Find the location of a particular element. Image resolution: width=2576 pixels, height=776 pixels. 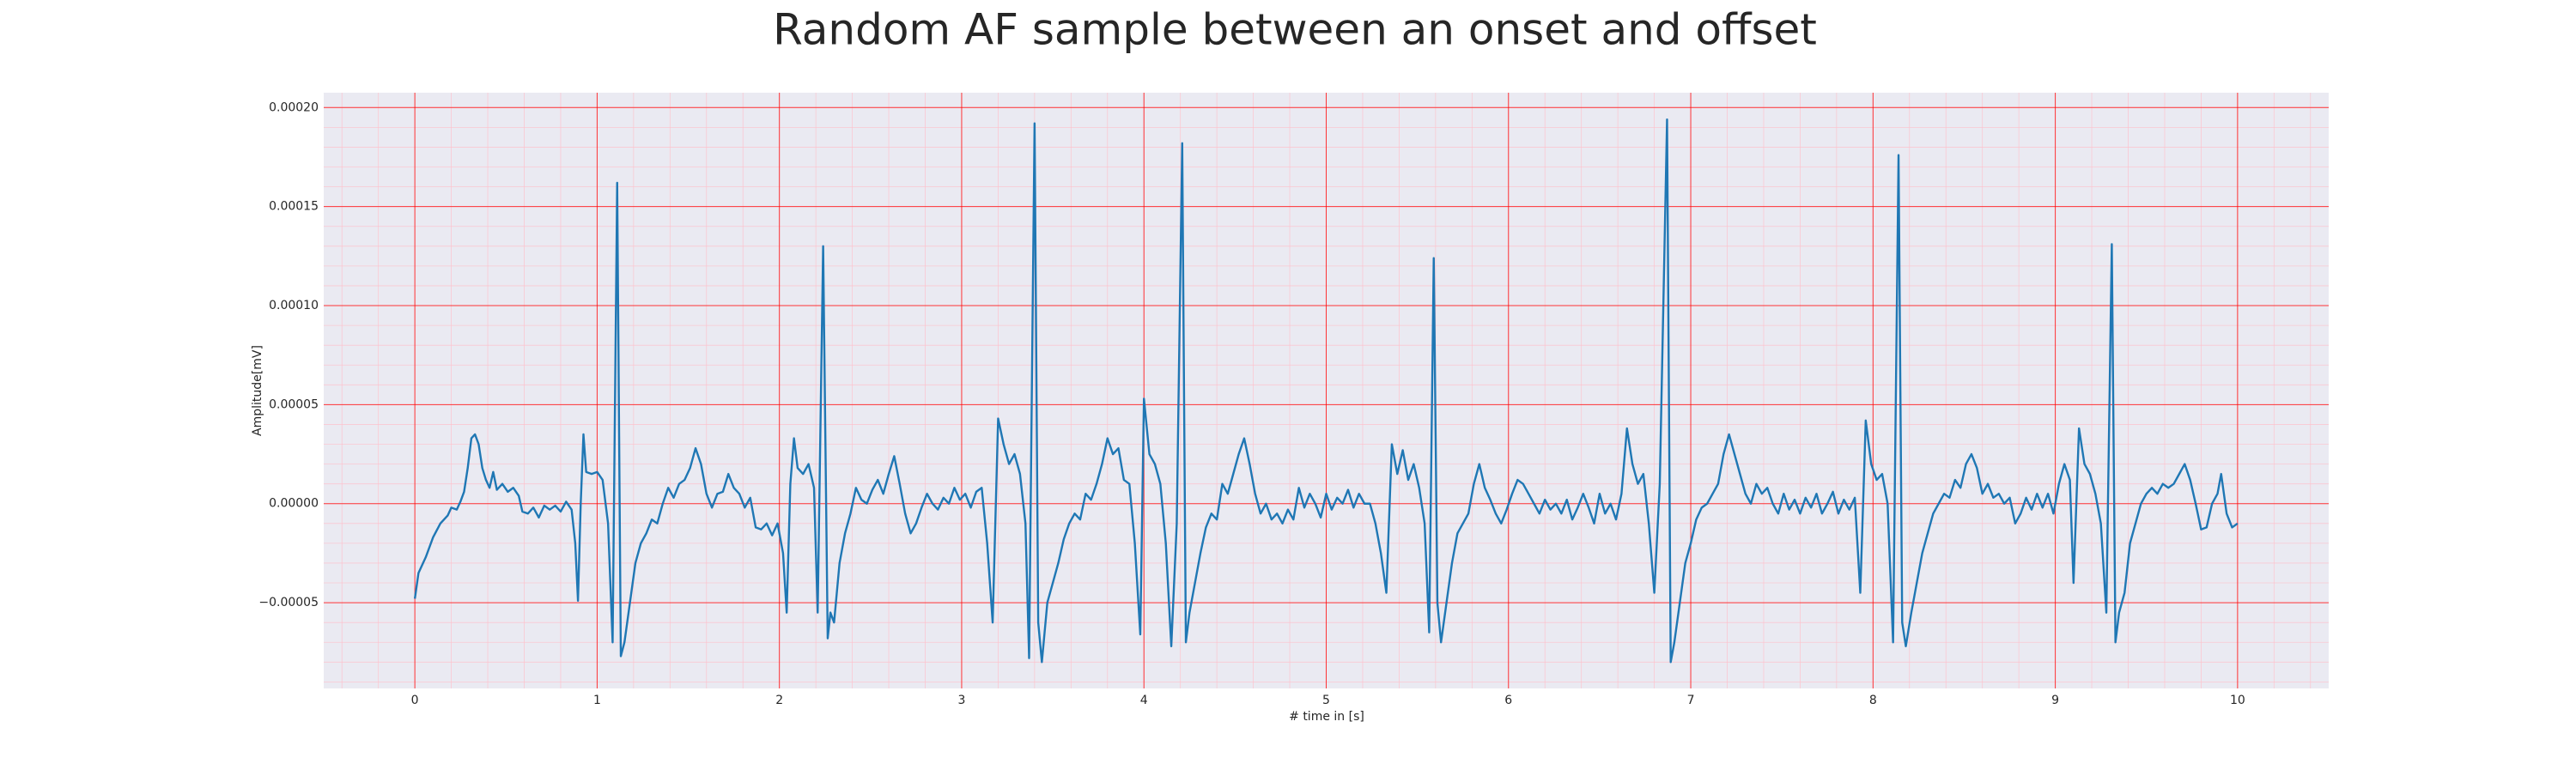

x-tick-label: 2 is located at coordinates (779, 701).